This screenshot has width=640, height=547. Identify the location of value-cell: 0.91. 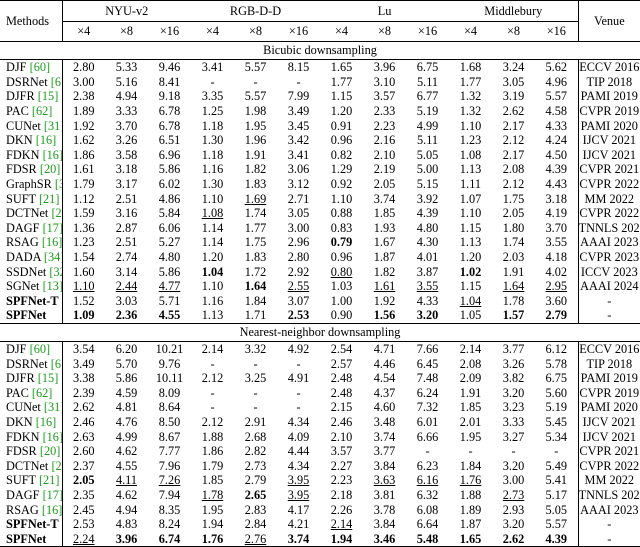
(341, 125).